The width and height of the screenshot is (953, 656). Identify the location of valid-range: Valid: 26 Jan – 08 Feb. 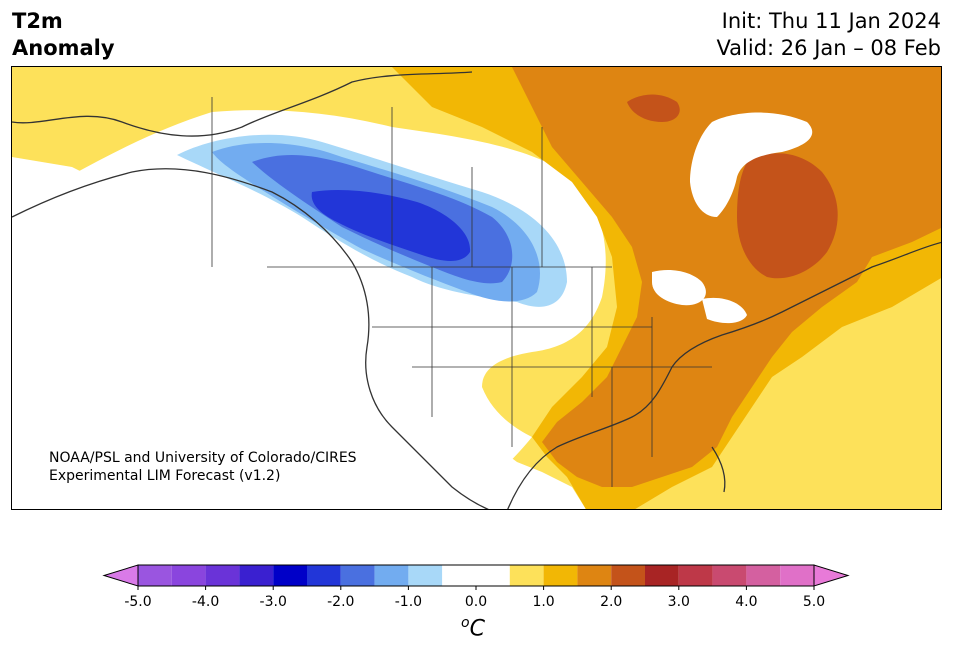
(828, 48).